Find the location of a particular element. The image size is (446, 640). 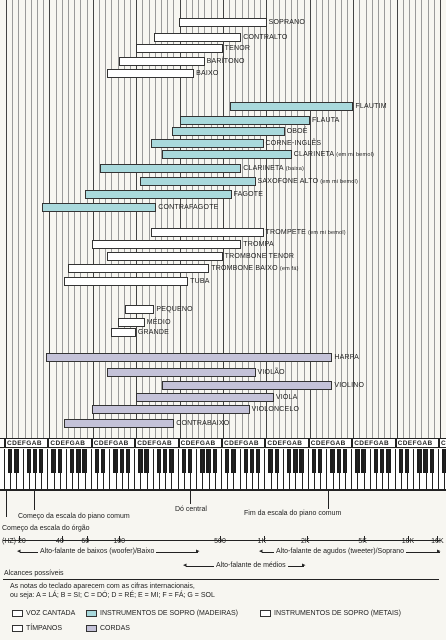

piano-end-line is located at coordinates (328, 499).